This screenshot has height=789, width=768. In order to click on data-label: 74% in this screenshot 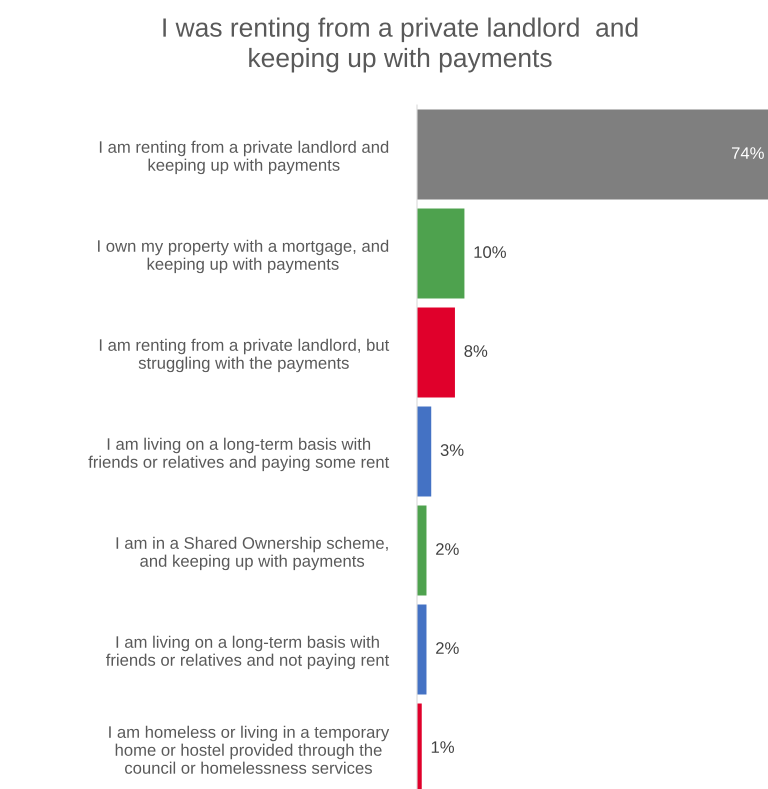, I will do `click(748, 153)`.